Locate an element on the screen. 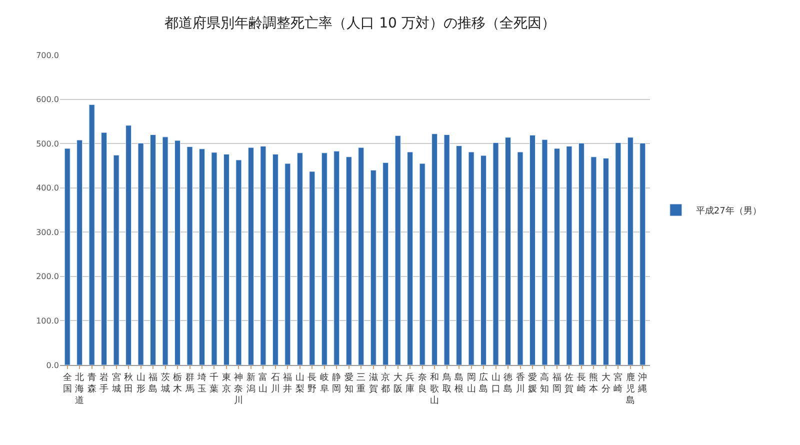 The height and width of the screenshot is (445, 800). y-tick-label: 600.0 is located at coordinates (47, 99).